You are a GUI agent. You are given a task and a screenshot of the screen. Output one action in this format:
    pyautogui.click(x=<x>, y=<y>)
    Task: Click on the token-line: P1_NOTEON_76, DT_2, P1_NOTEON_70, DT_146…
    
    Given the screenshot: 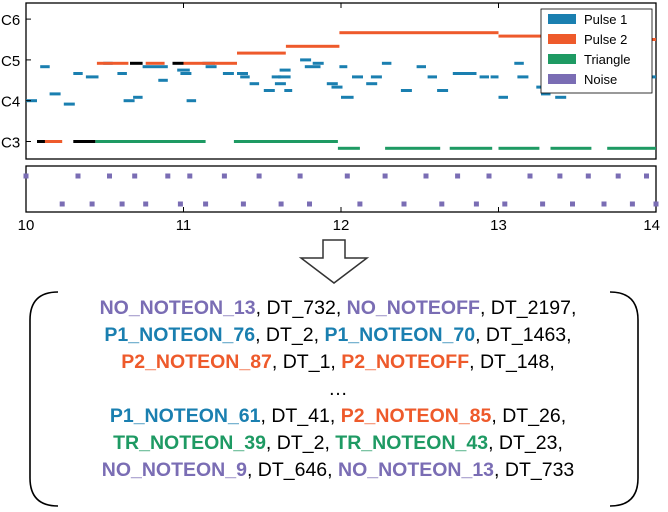 What is the action you would take?
    pyautogui.click(x=338, y=335)
    